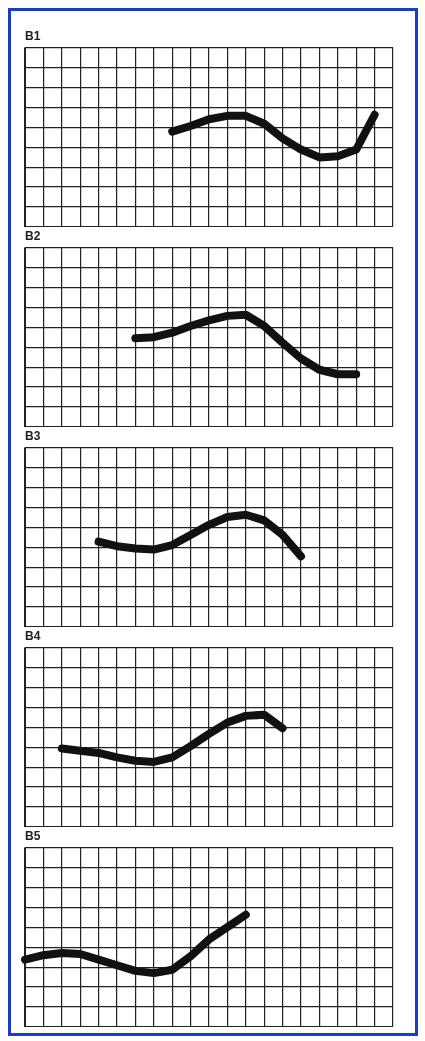 The height and width of the screenshot is (1041, 425). Describe the element at coordinates (33, 435) in the screenshot. I see `chart-title: B3` at that location.